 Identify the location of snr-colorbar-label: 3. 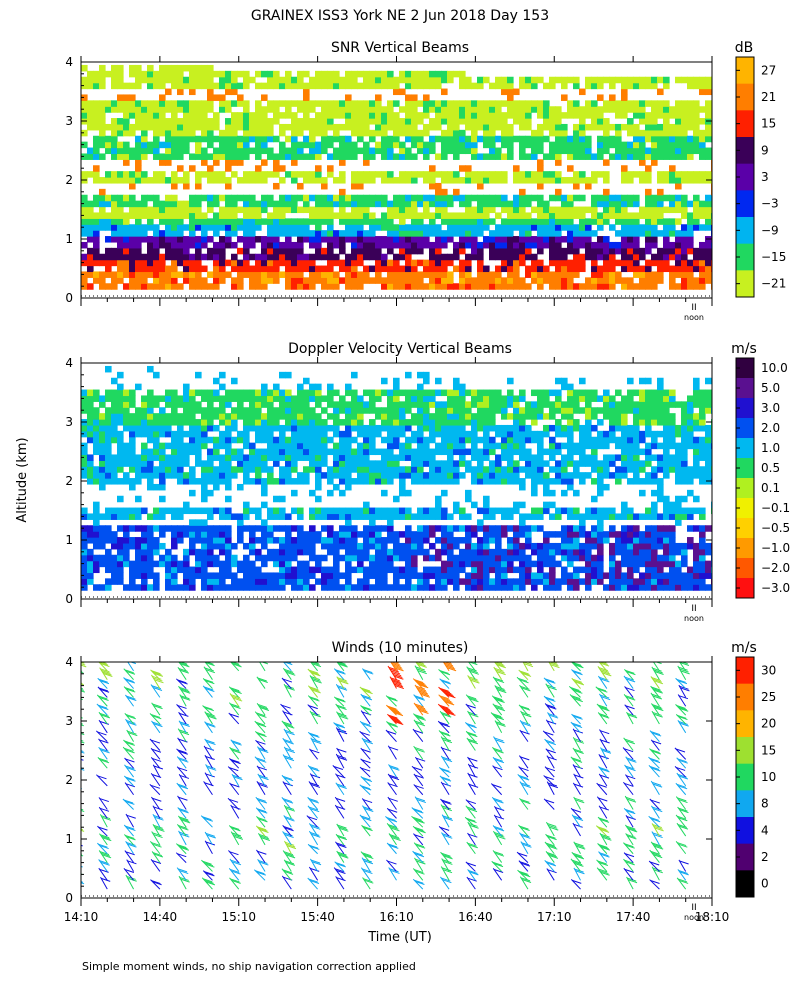
(765, 177).